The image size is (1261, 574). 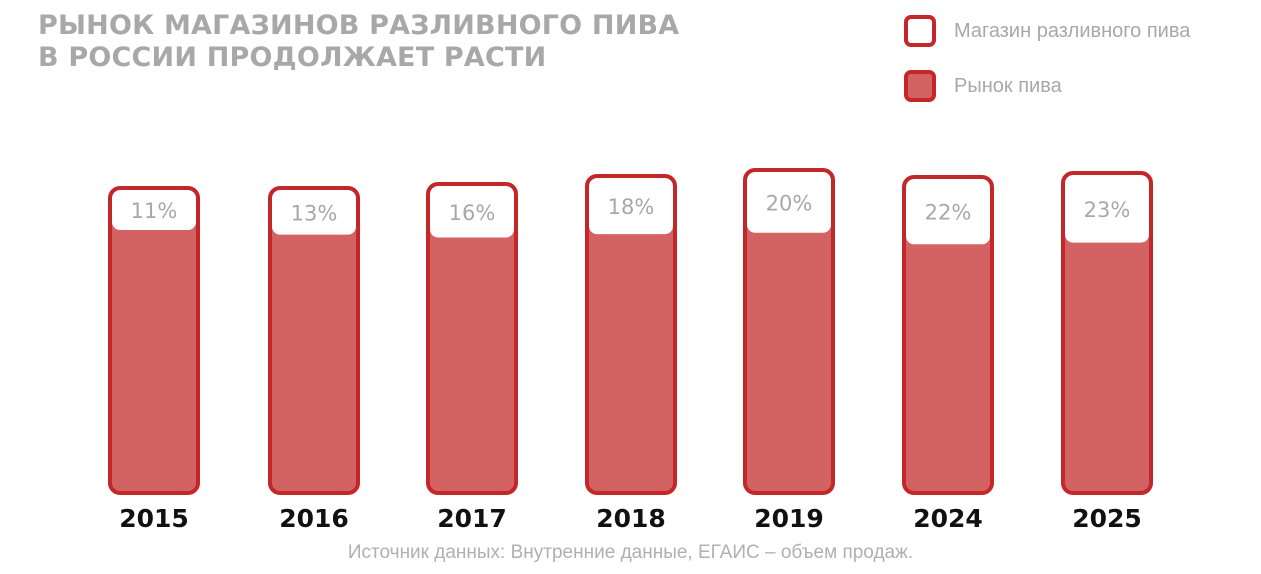 I want to click on legend: Магазин разливного пива Рынок пива, so click(x=1047, y=67).